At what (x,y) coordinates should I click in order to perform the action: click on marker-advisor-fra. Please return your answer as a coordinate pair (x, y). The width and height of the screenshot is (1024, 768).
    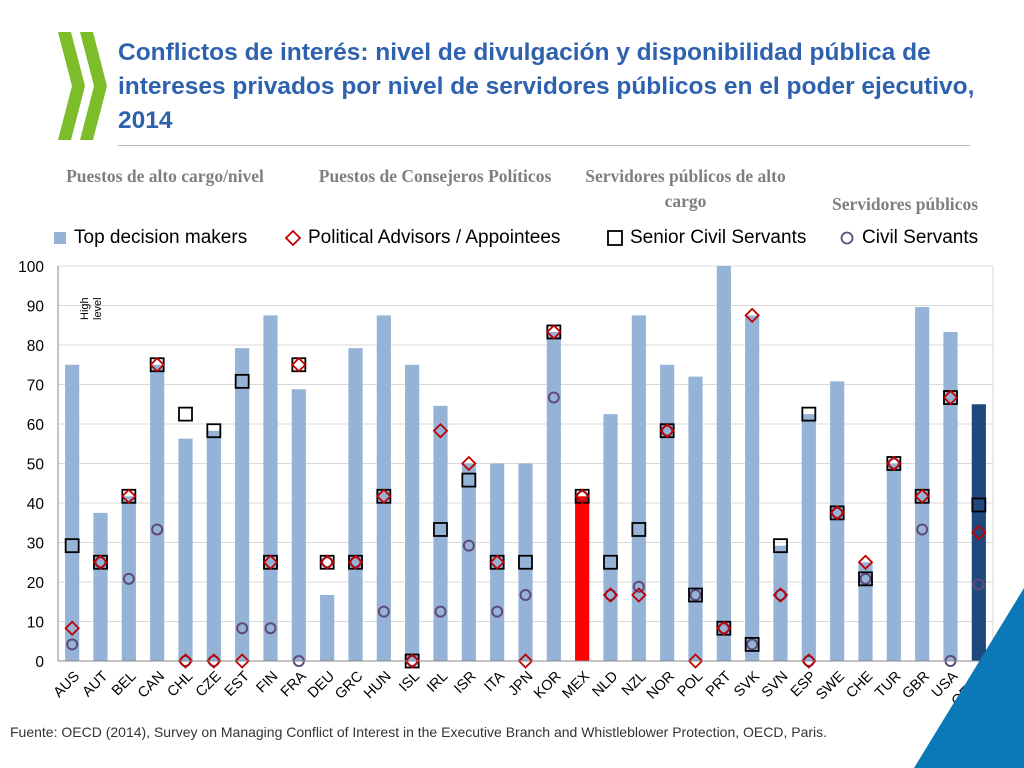
    Looking at the image, I should click on (299, 364).